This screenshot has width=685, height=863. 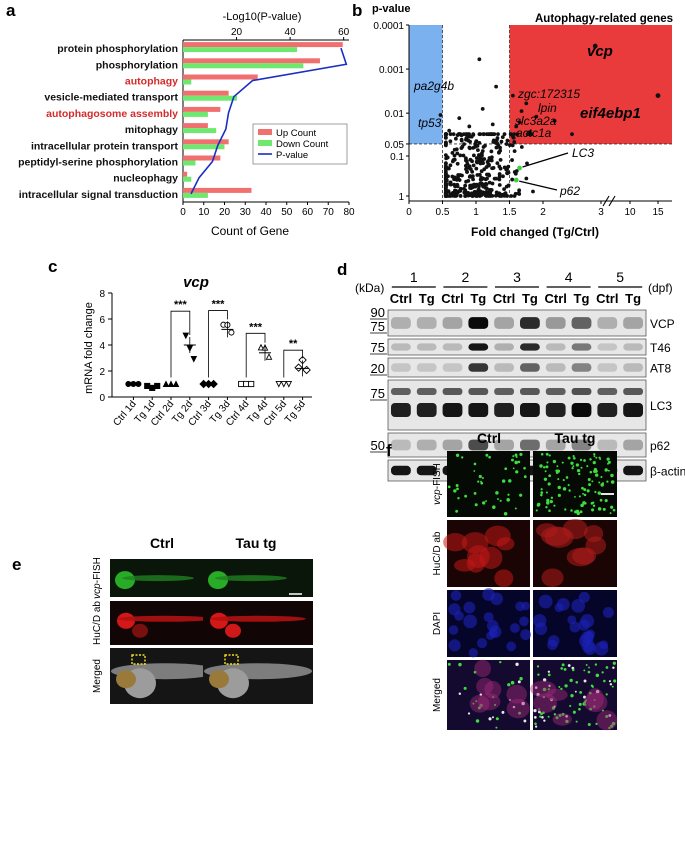 What do you see at coordinates (505, 544) in the screenshot?
I see `f-neuron-signal` at bounding box center [505, 544].